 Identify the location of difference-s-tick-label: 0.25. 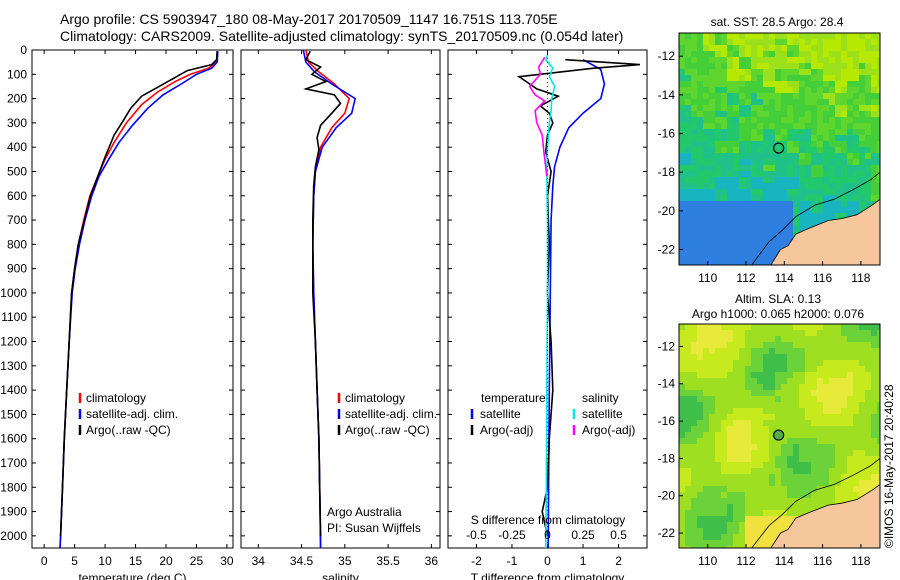
(583, 535).